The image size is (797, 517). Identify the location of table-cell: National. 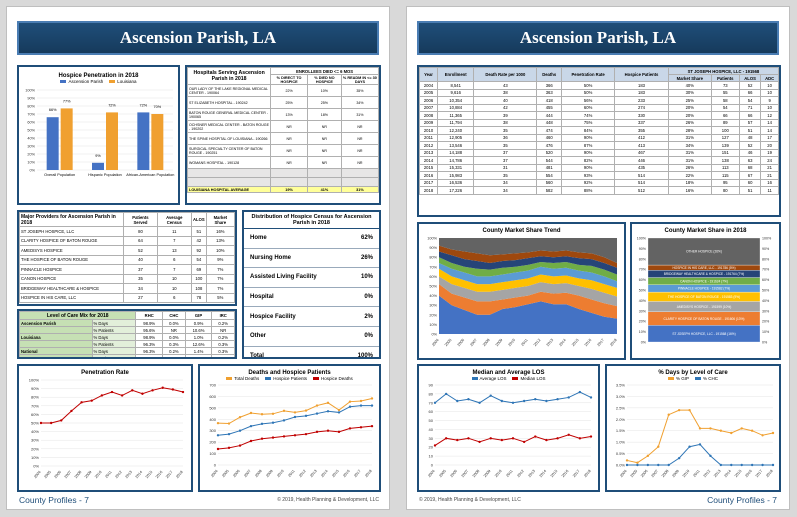
(56, 351).